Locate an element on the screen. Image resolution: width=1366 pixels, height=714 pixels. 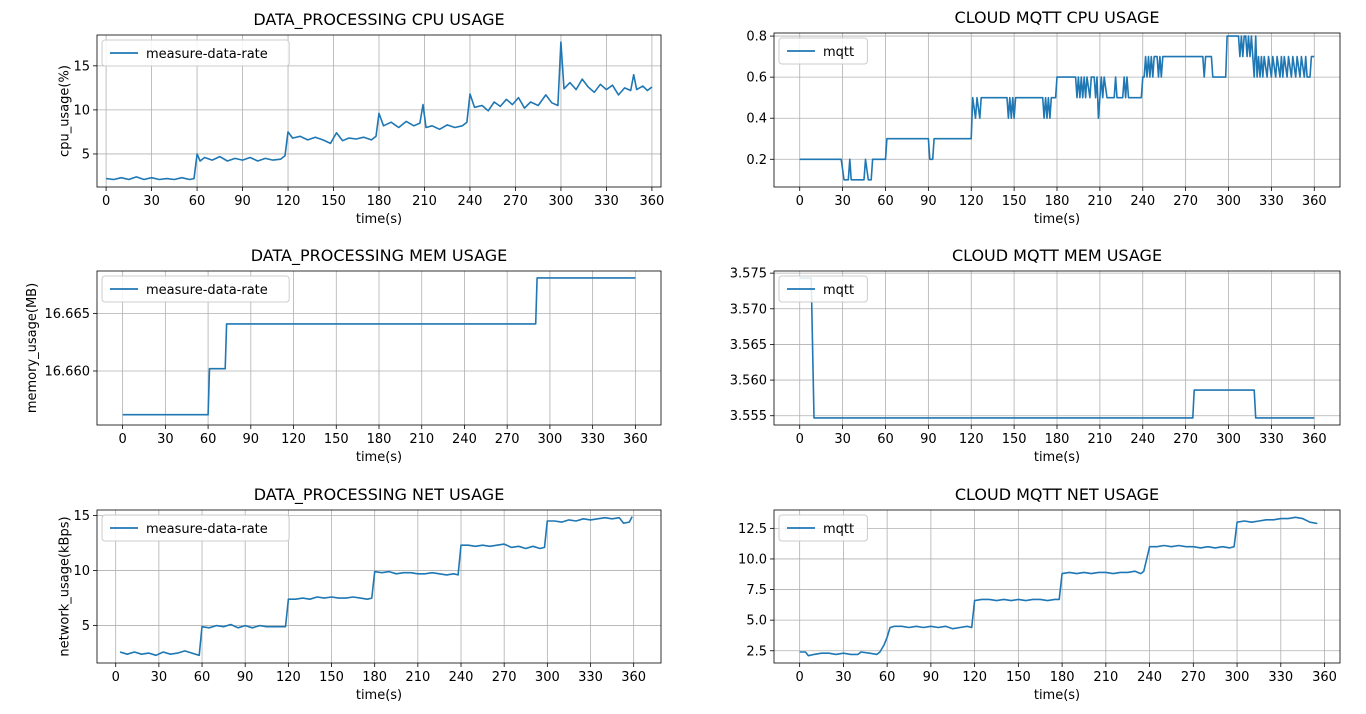
chart-title: DATA_PROCESSING MEM USAGE is located at coordinates (379, 256).